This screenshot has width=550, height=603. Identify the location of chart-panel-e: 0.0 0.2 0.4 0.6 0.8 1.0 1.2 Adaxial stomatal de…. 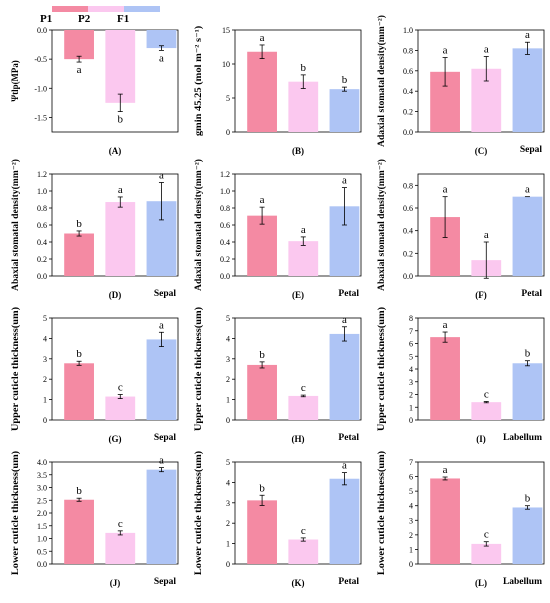
(274, 235).